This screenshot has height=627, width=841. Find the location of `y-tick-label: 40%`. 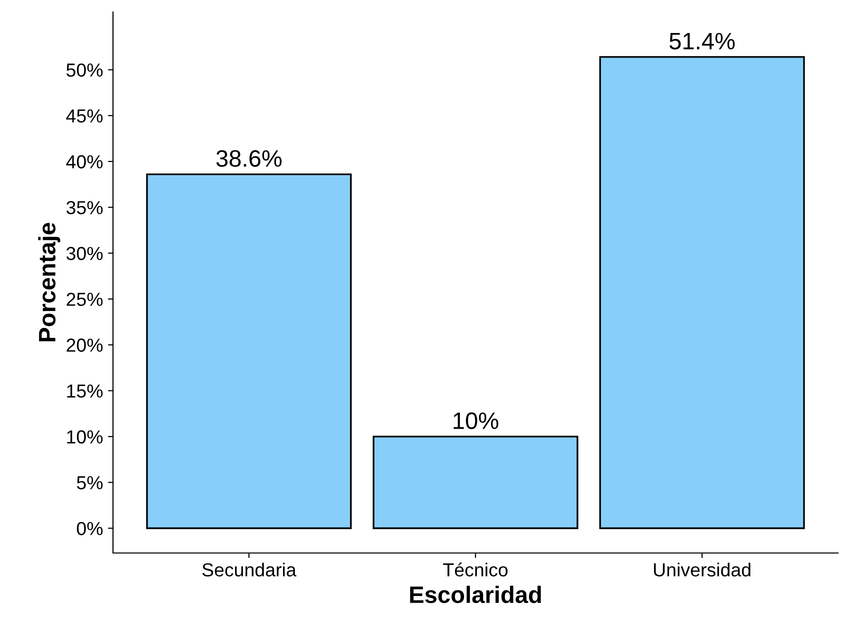

y-tick-label: 40% is located at coordinates (84, 161).